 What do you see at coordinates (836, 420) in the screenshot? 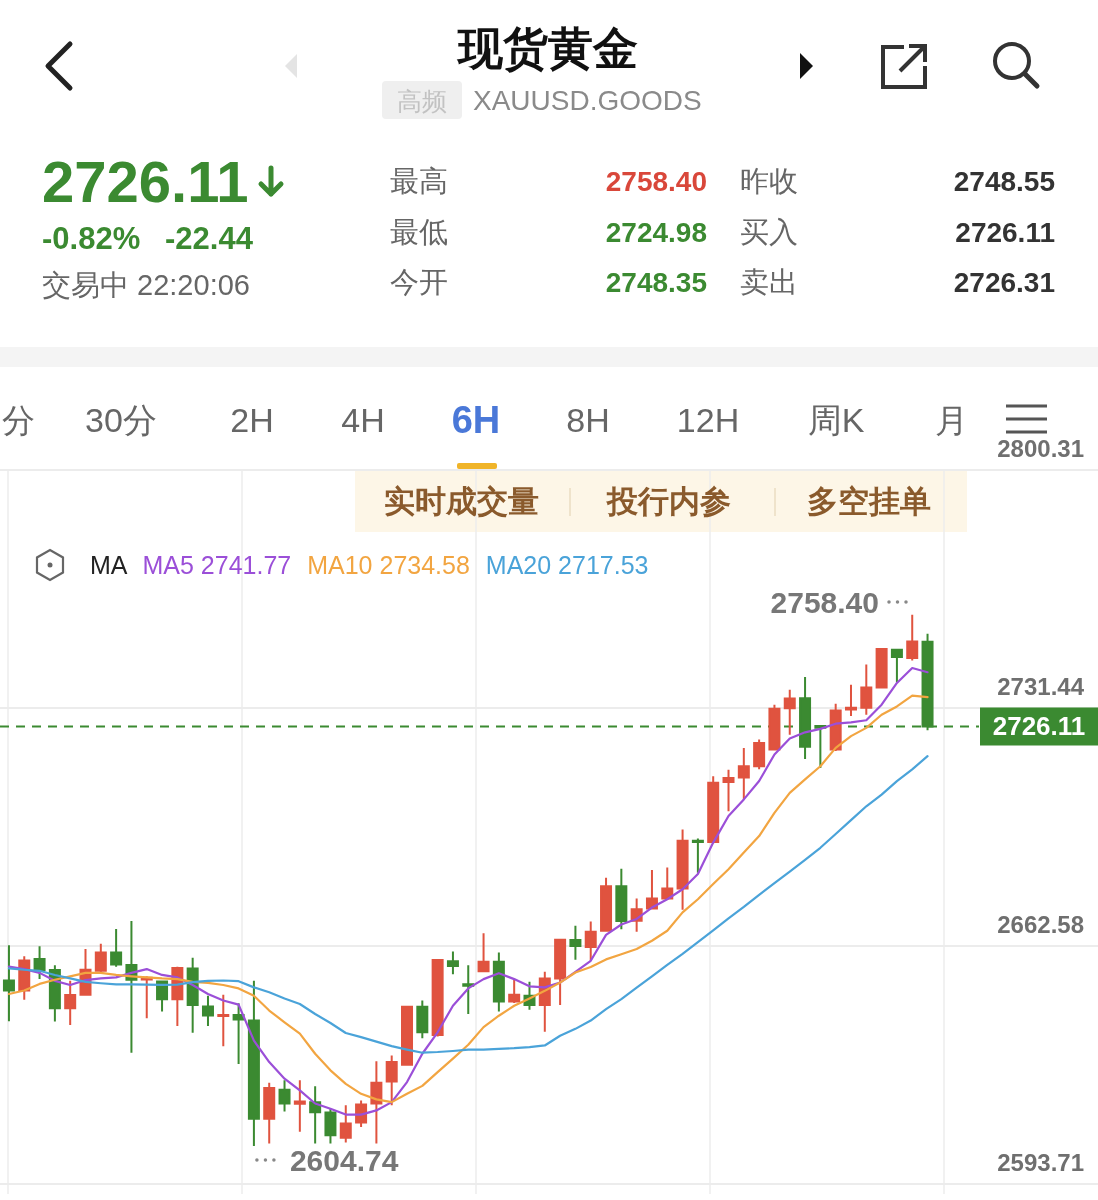
I see `text: 周K` at bounding box center [836, 420].